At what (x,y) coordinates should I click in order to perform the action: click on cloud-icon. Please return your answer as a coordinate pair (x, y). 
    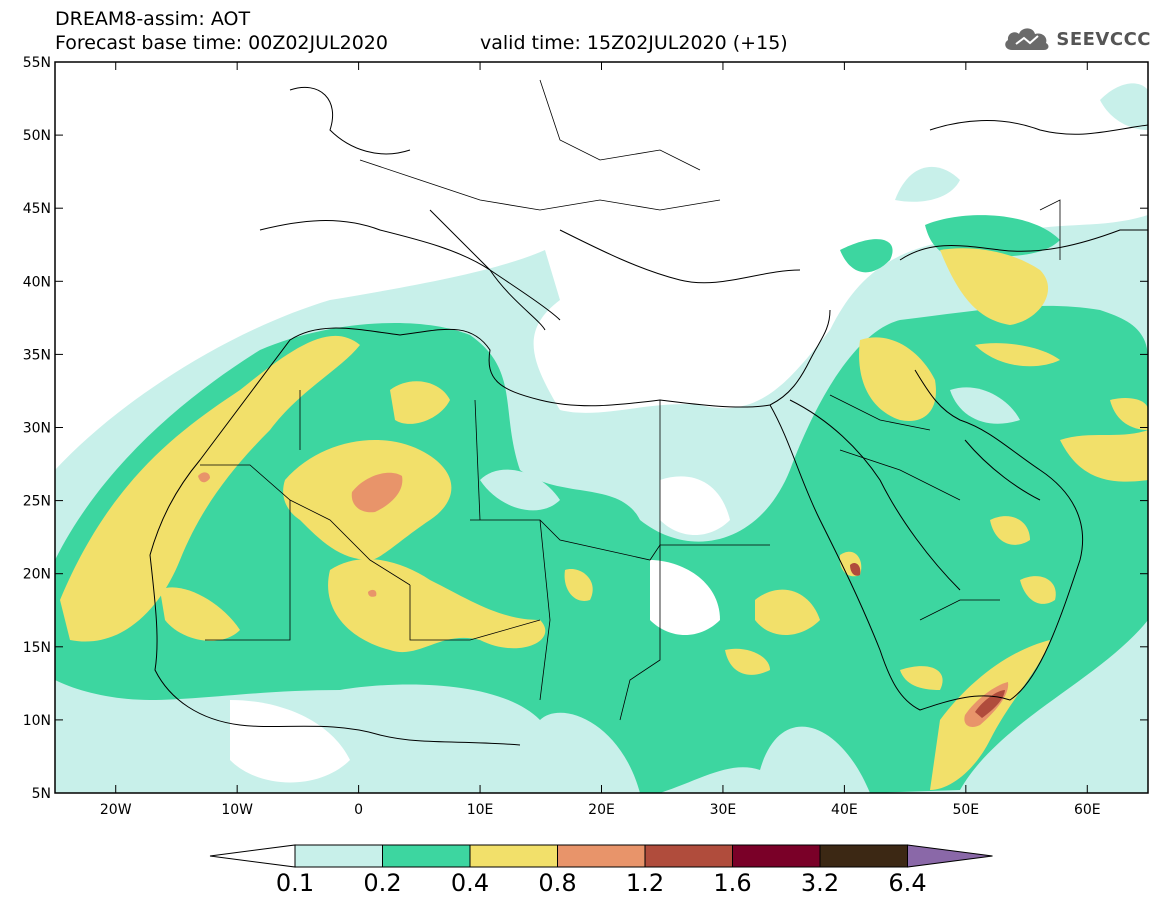
    Looking at the image, I should click on (1027, 39).